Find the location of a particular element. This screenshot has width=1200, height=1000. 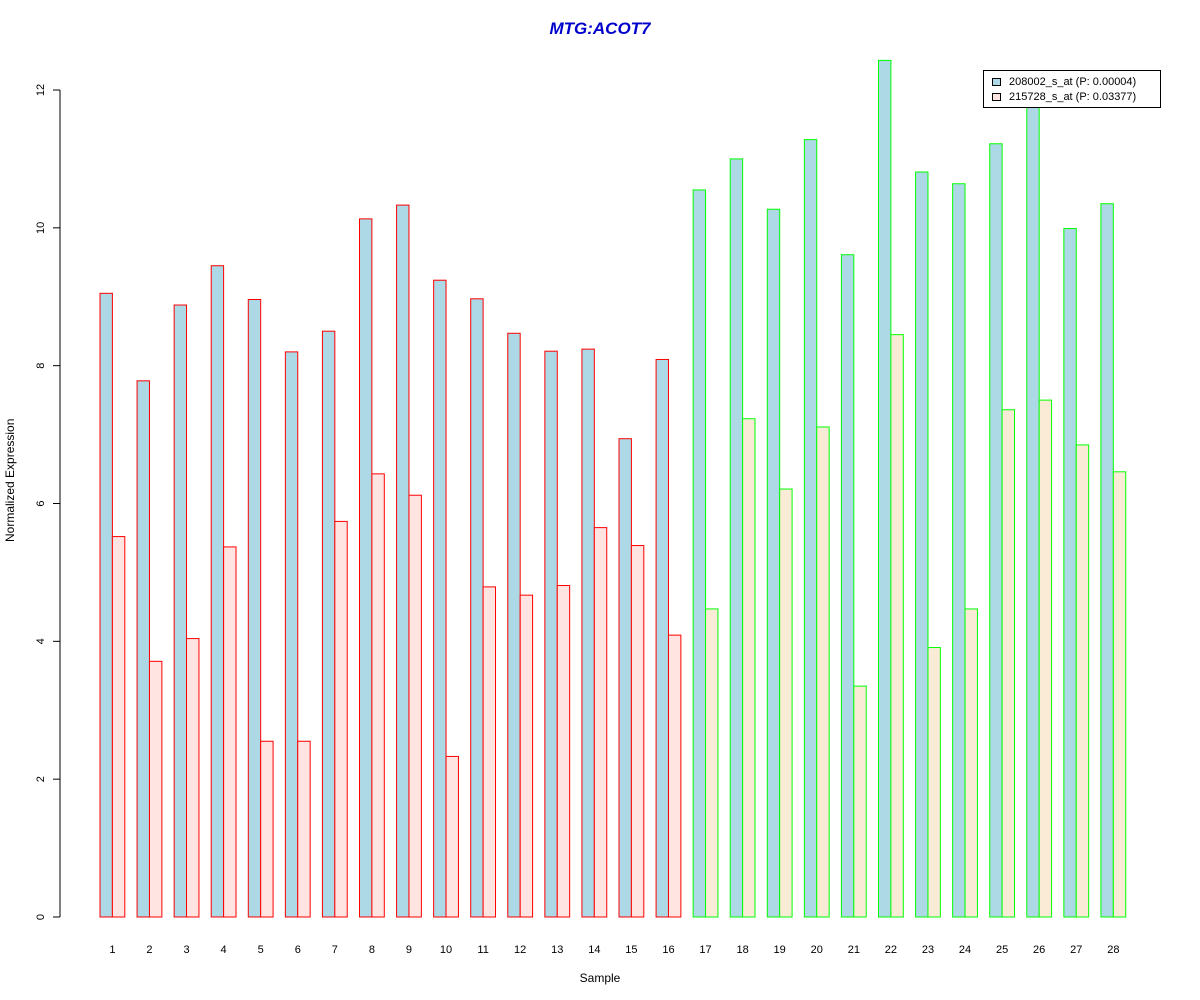

x-tick-label-13: 13 is located at coordinates (557, 950).